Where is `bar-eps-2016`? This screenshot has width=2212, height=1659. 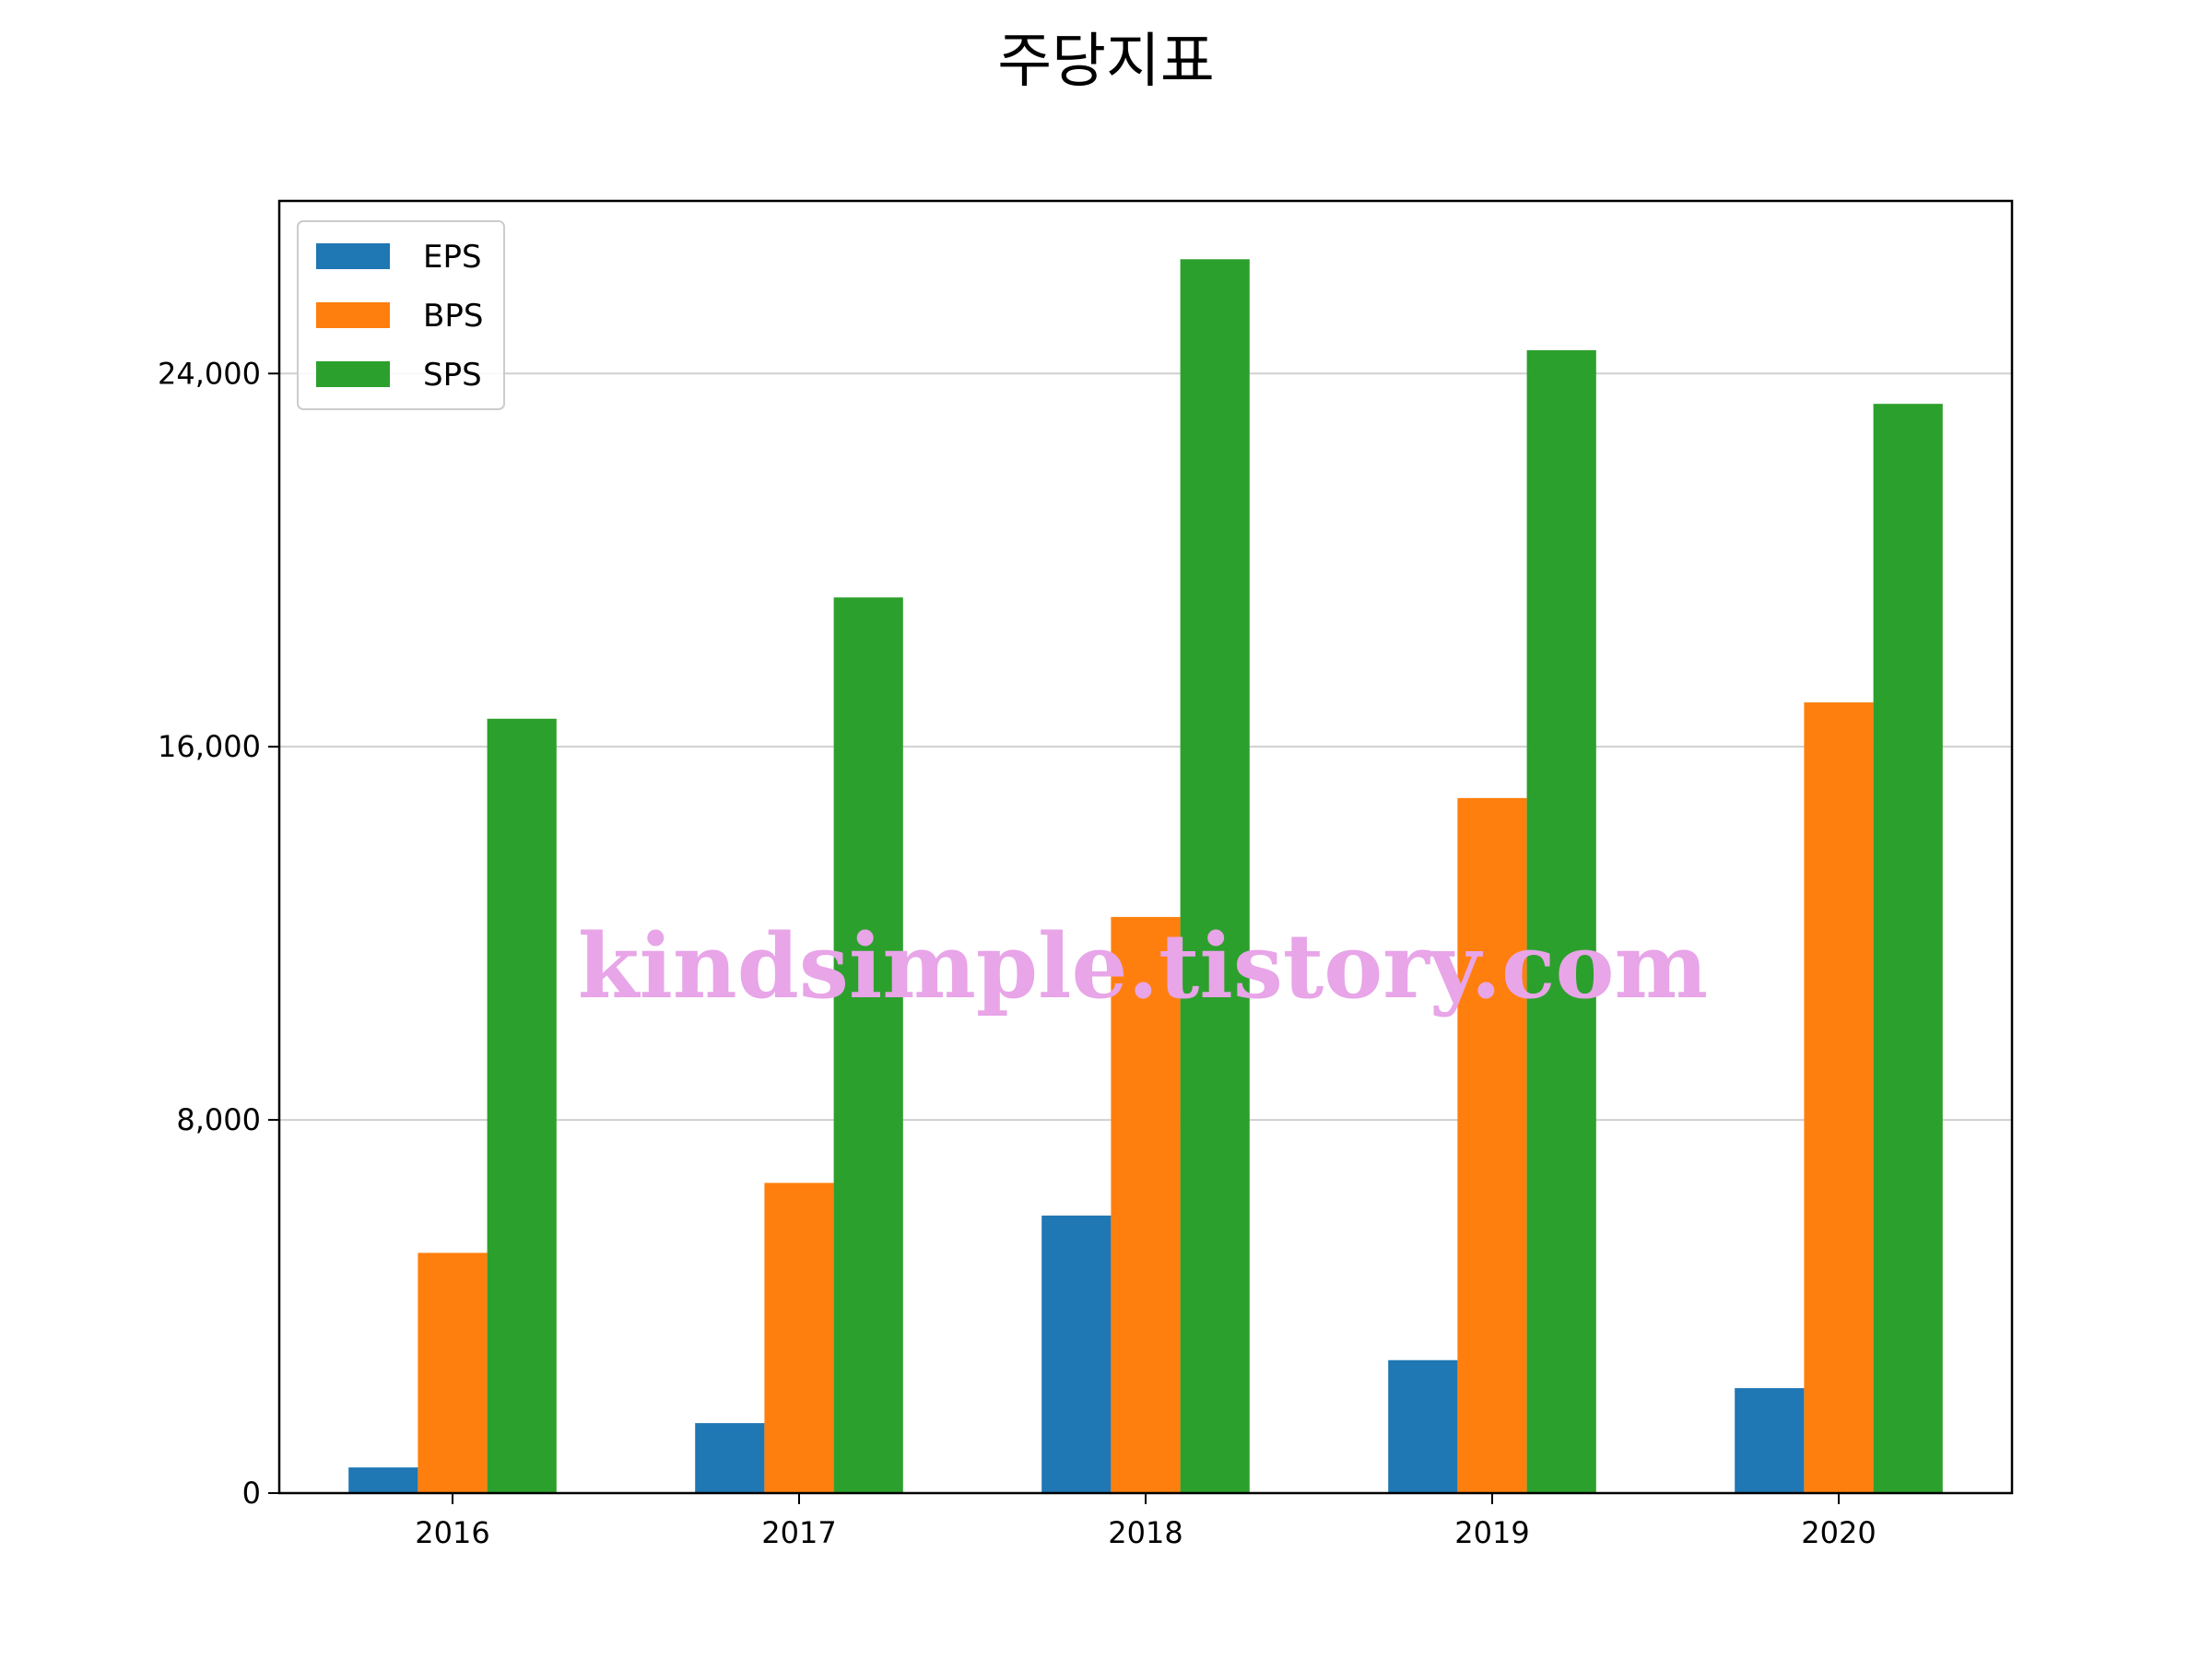
bar-eps-2016 is located at coordinates (383, 1480).